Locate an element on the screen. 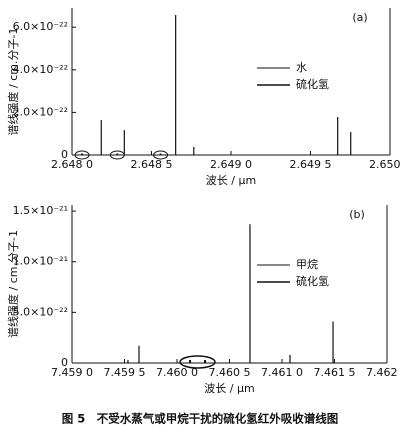 The image size is (400, 432). x-tick-label: 7.460 5 is located at coordinates (230, 372).